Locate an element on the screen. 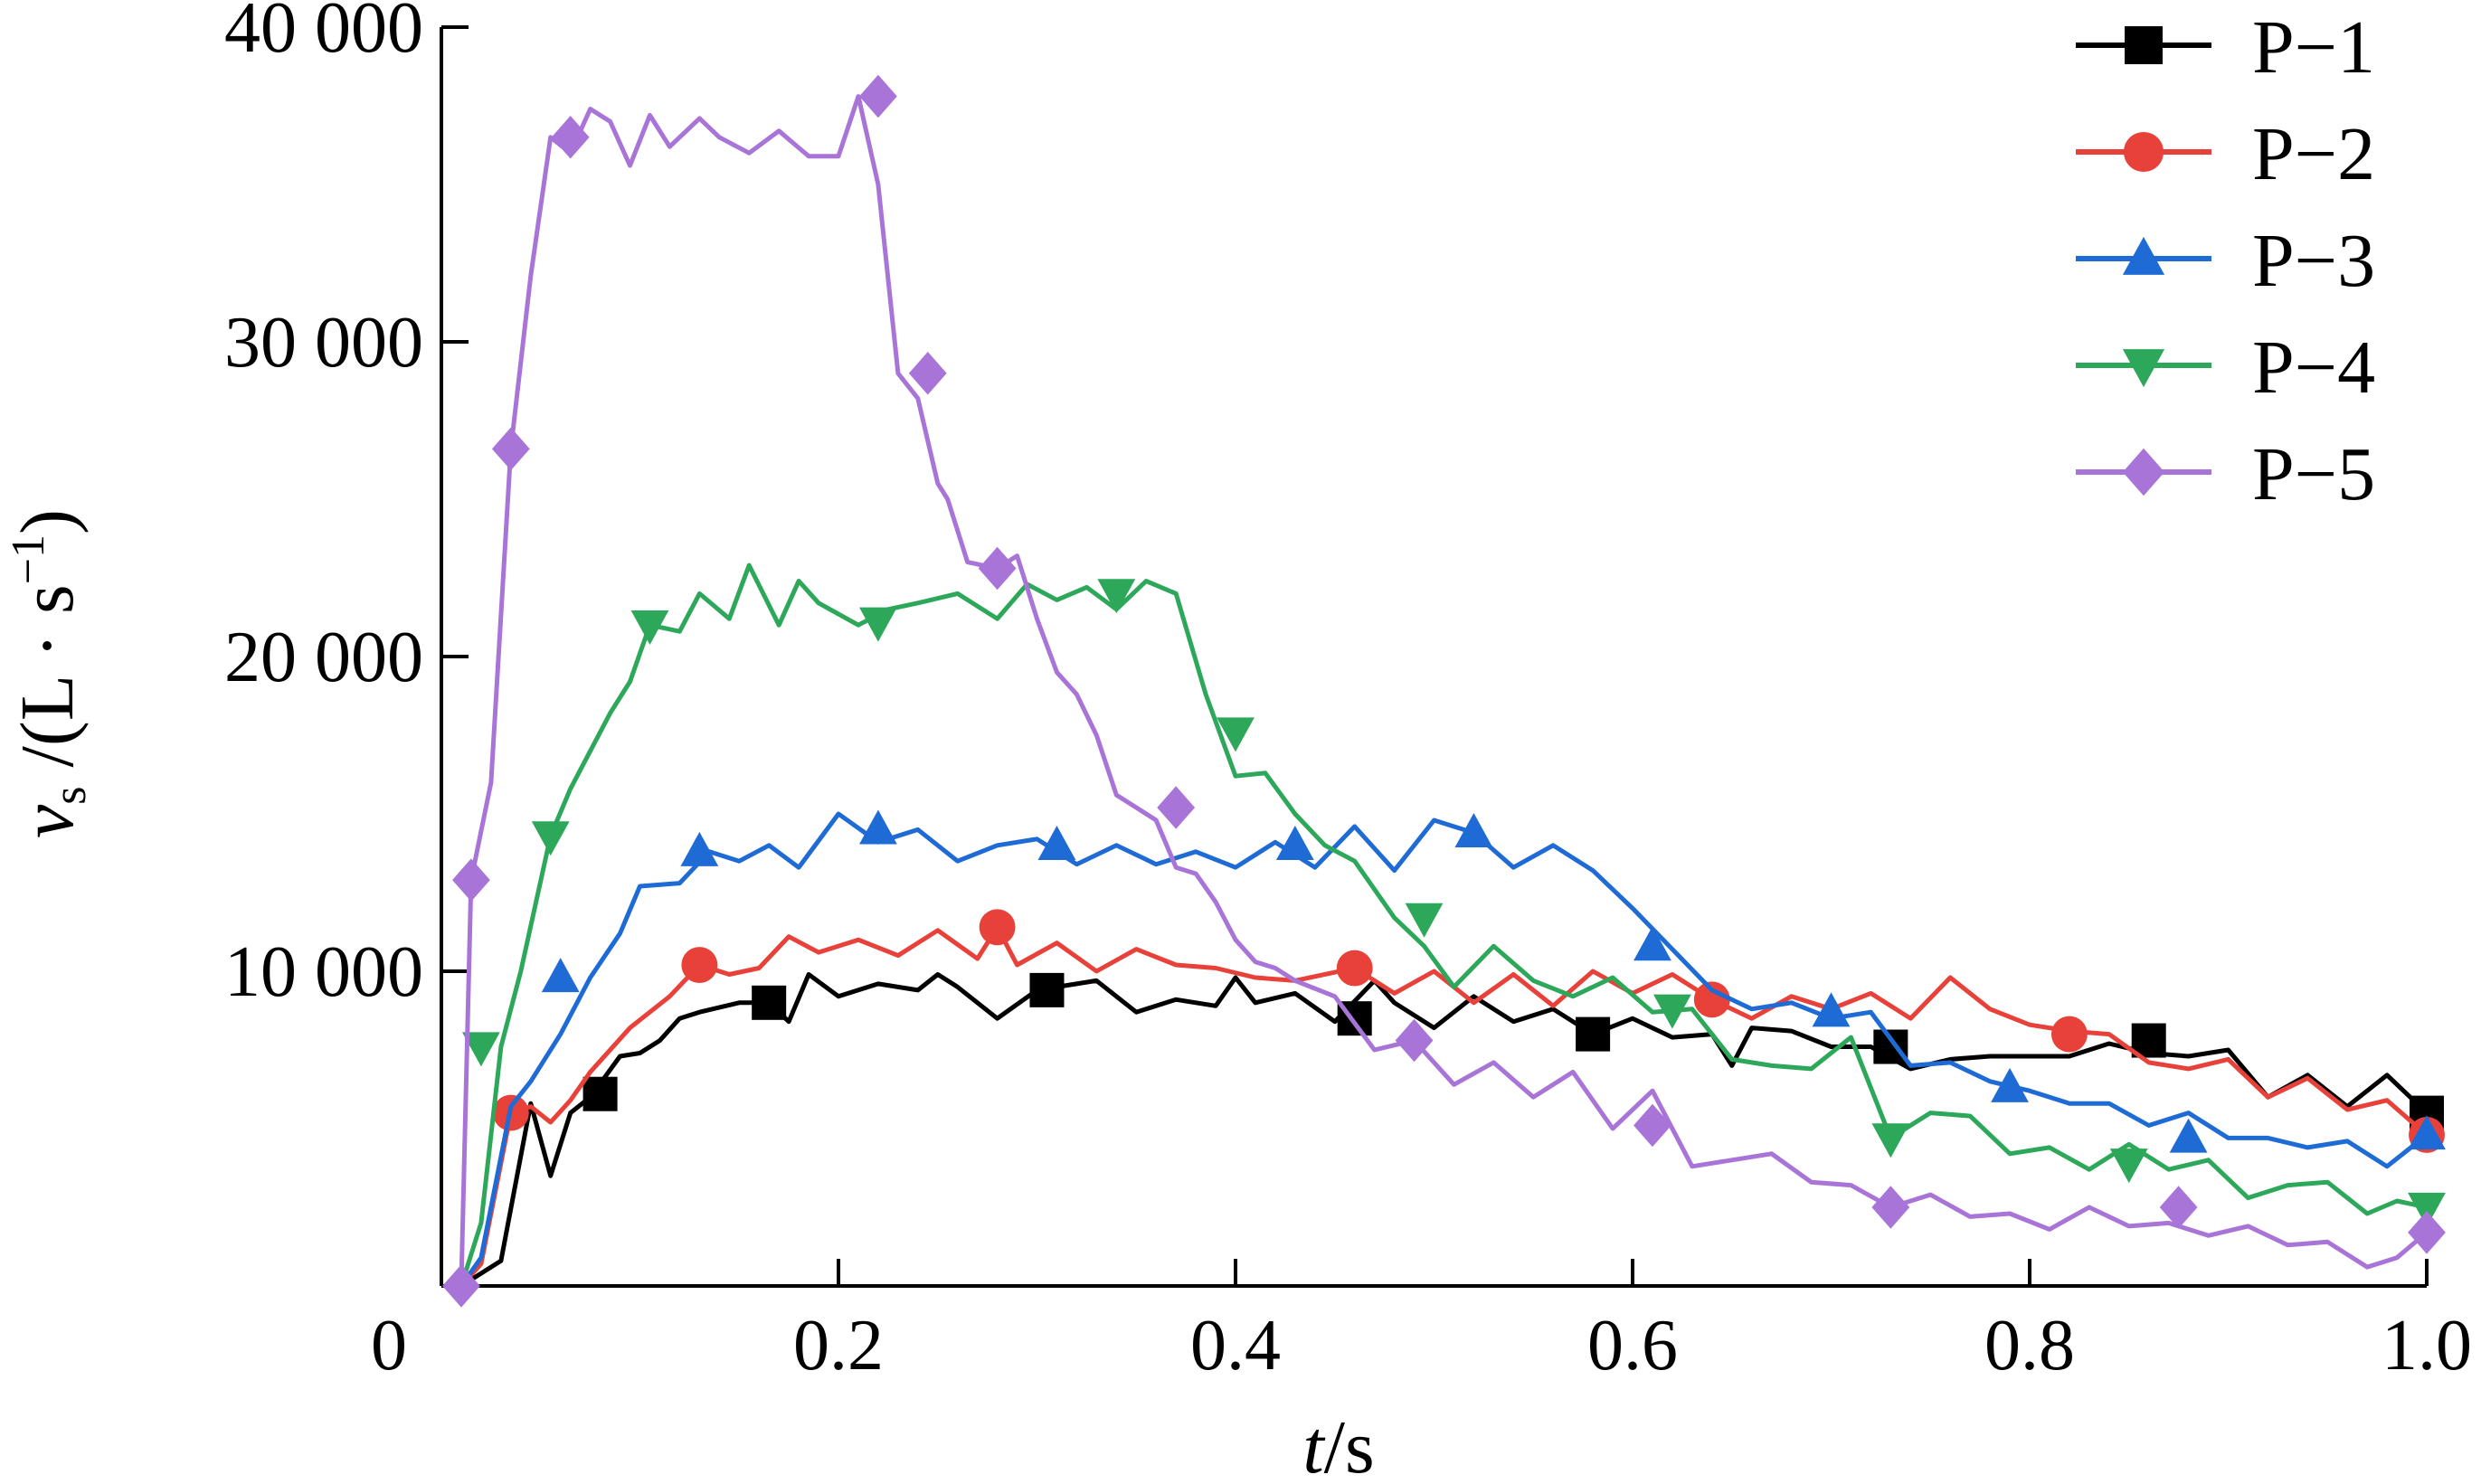 This screenshot has height=1484, width=2481. legend-item: P−5 is located at coordinates (2225, 474).